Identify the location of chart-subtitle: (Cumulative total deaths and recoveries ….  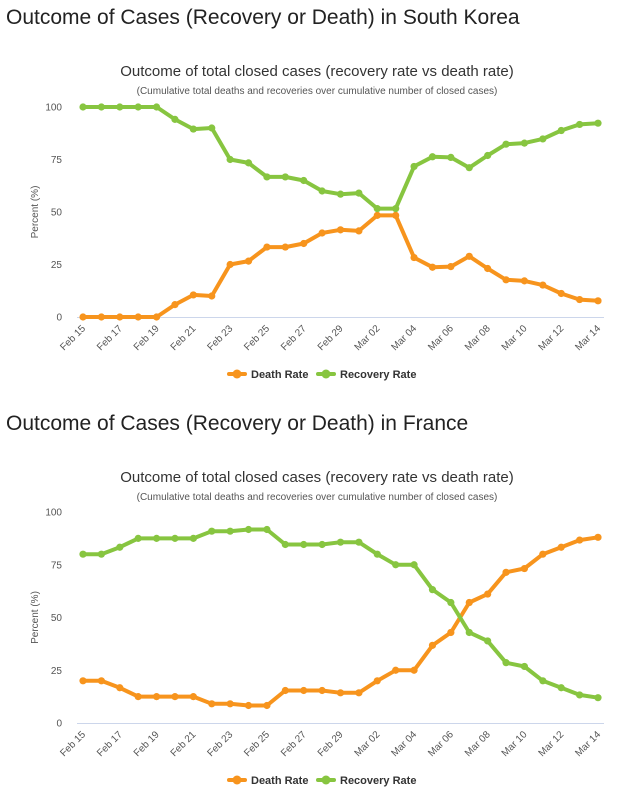
(317, 497).